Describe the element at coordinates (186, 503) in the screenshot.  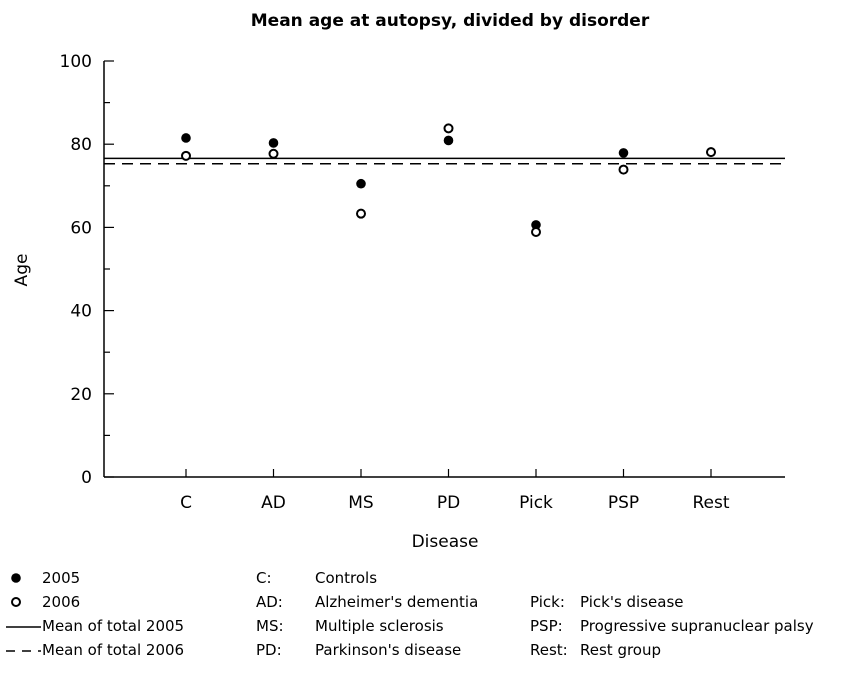
I see `x-tick-label-c: C` at that location.